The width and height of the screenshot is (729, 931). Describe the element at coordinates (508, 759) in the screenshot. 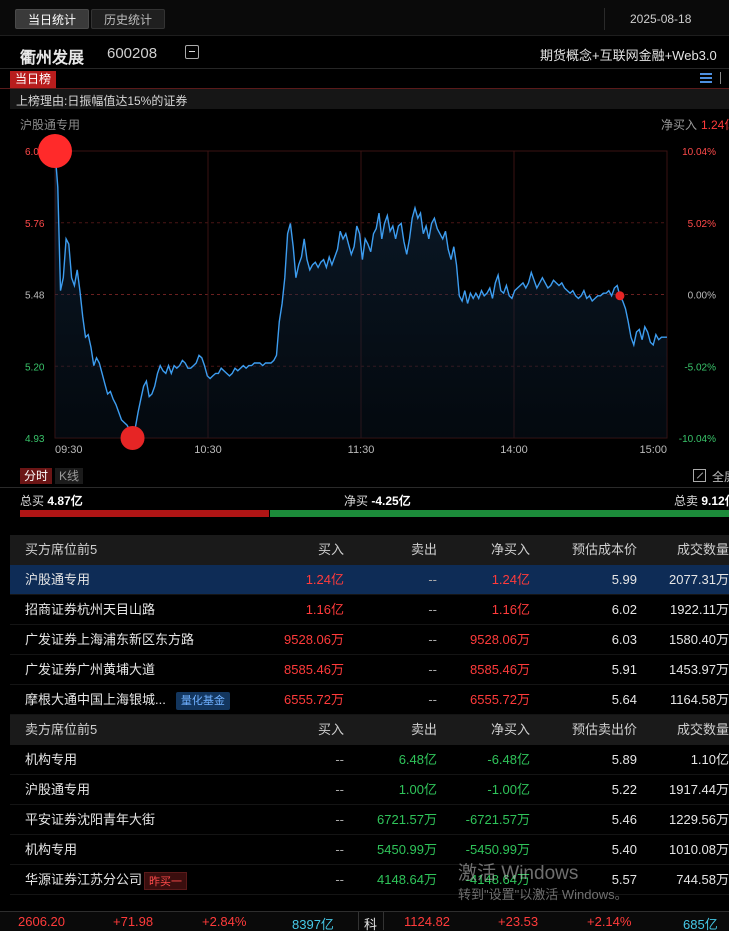

I see `net-amount: -6.48亿` at that location.